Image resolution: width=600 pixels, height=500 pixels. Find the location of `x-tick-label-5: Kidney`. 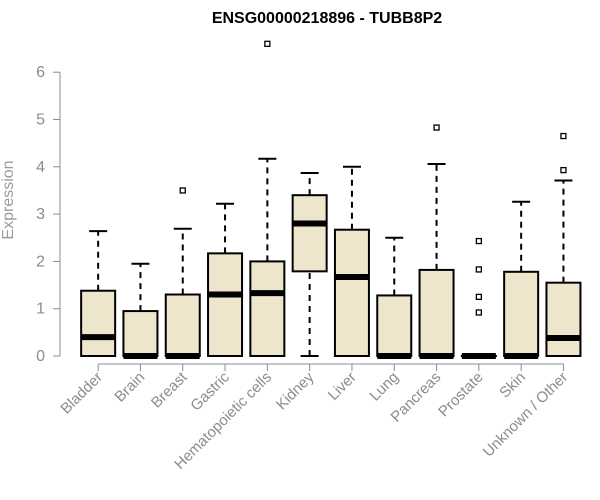

x-tick-label-5: Kidney is located at coordinates (295, 390).